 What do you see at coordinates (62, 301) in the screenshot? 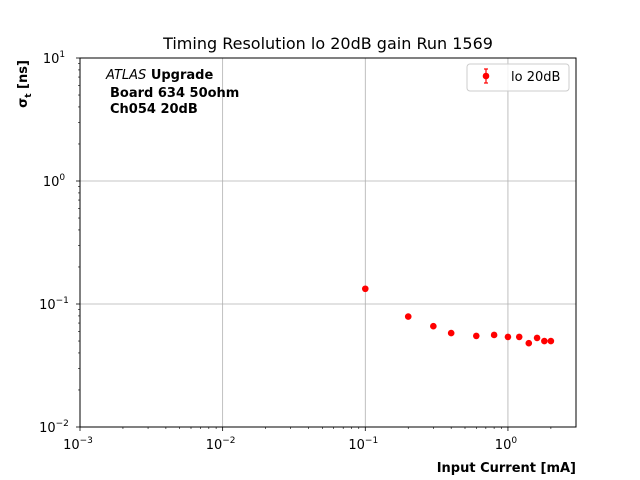
I see `y-tick-exponent: −1` at bounding box center [62, 301].